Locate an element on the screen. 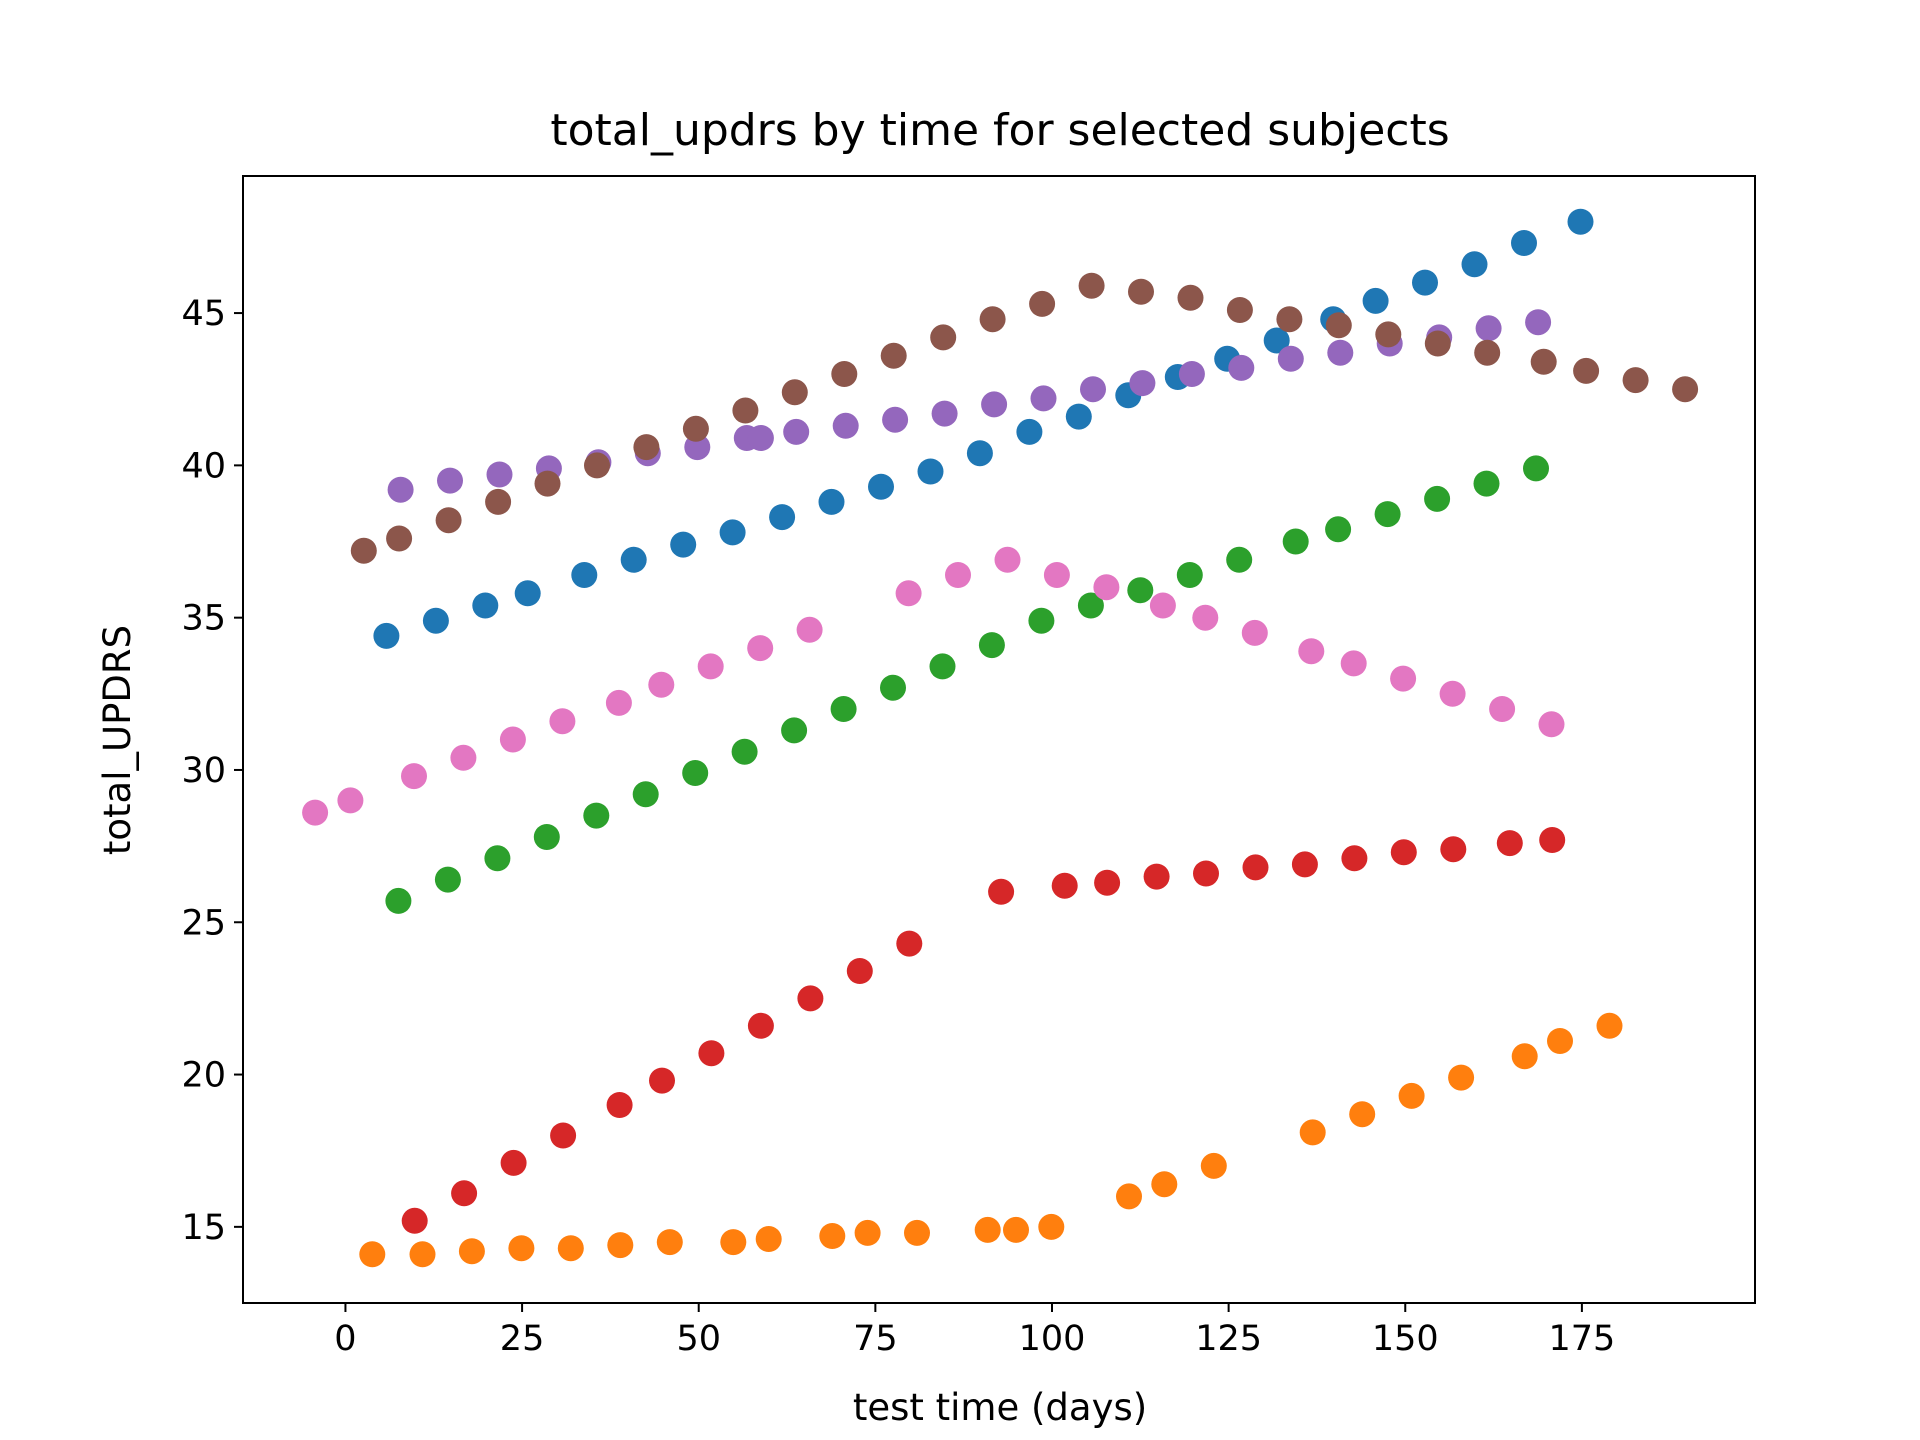  x-tick-label: 75 is located at coordinates (875, 1339).